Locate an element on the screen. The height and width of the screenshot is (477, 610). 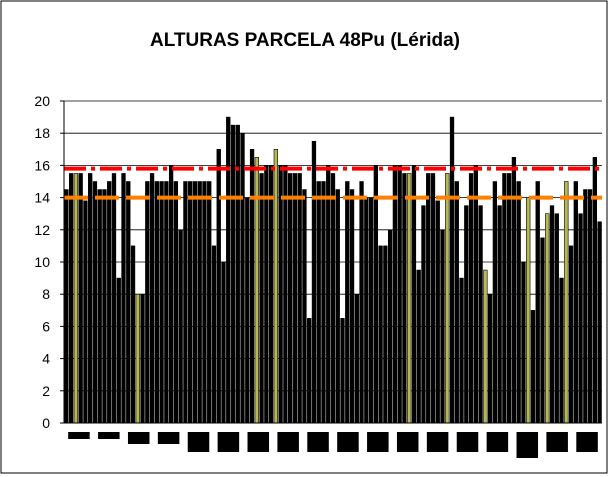
y-tick-label: 20 is located at coordinates (42, 101).